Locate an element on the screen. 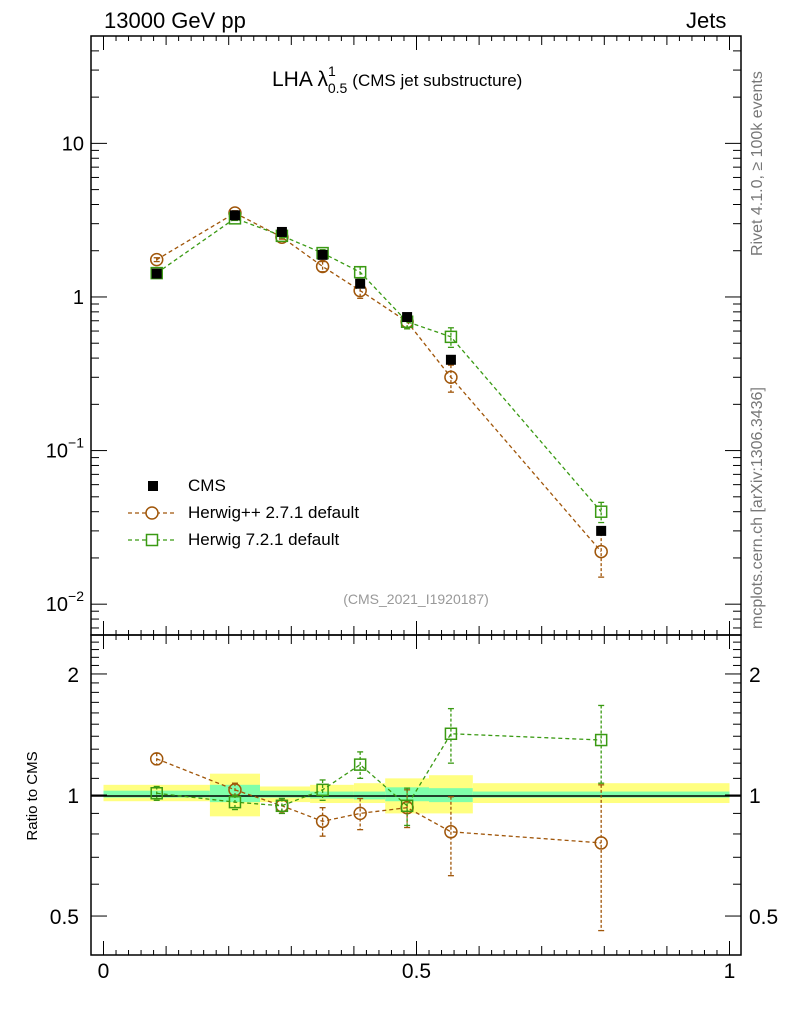 The width and height of the screenshot is (786, 1024). legend-item-herwigpp: Herwig++ 2.7.1 default is located at coordinates (278, 513).